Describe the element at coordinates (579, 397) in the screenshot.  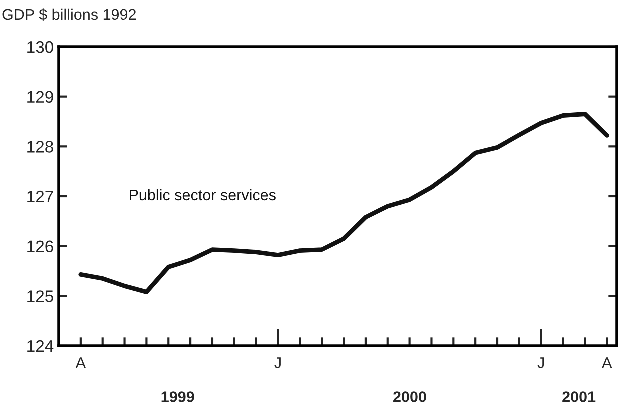
I see `text: 2001` at that location.